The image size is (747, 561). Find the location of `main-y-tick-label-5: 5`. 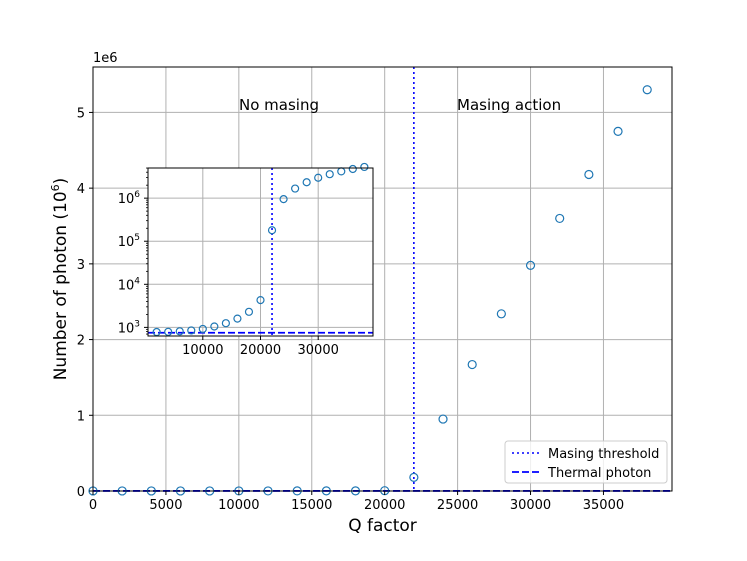

main-y-tick-label-5: 5 is located at coordinates (81, 113).